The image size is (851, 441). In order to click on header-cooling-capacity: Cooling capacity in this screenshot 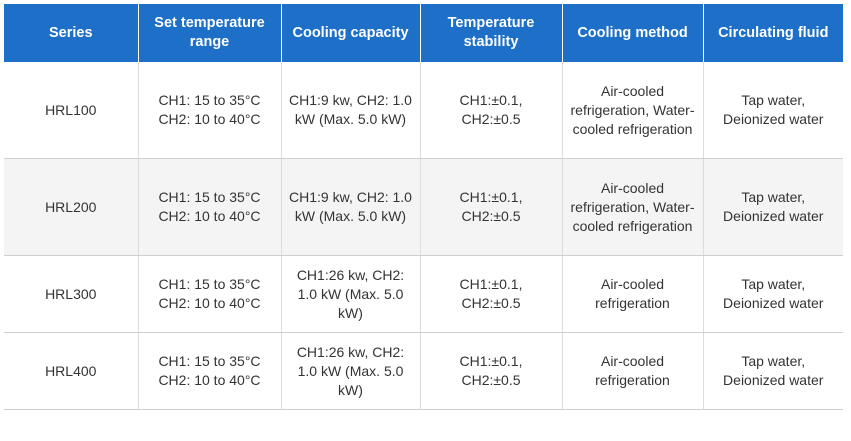, I will do `click(350, 33)`.